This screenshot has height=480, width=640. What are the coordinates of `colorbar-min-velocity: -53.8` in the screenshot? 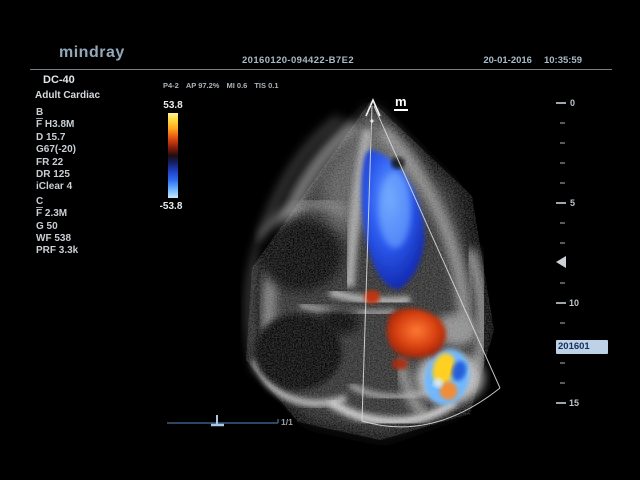 It's located at (171, 206).